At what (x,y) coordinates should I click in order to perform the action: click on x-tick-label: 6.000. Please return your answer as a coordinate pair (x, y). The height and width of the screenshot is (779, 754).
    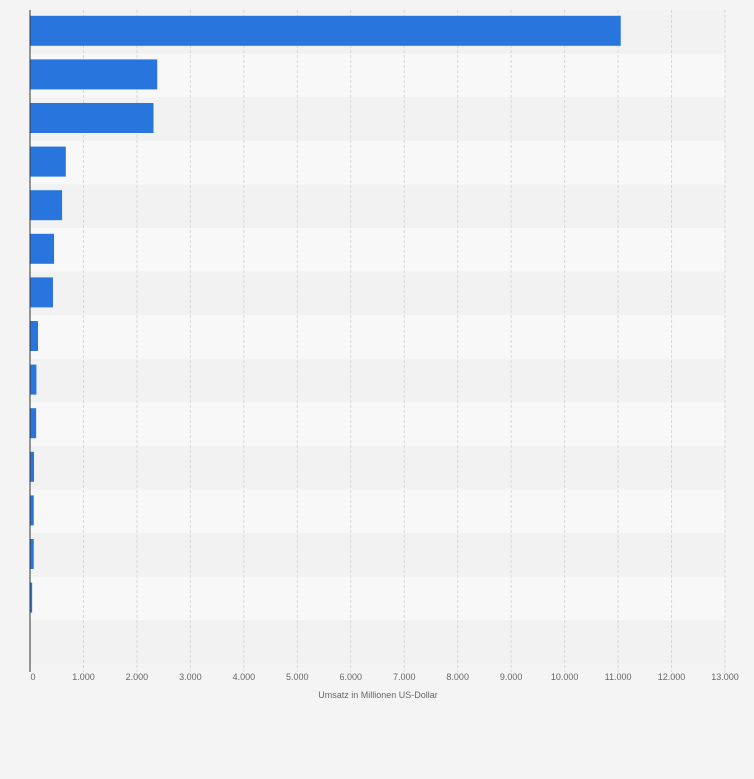
    Looking at the image, I should click on (351, 677).